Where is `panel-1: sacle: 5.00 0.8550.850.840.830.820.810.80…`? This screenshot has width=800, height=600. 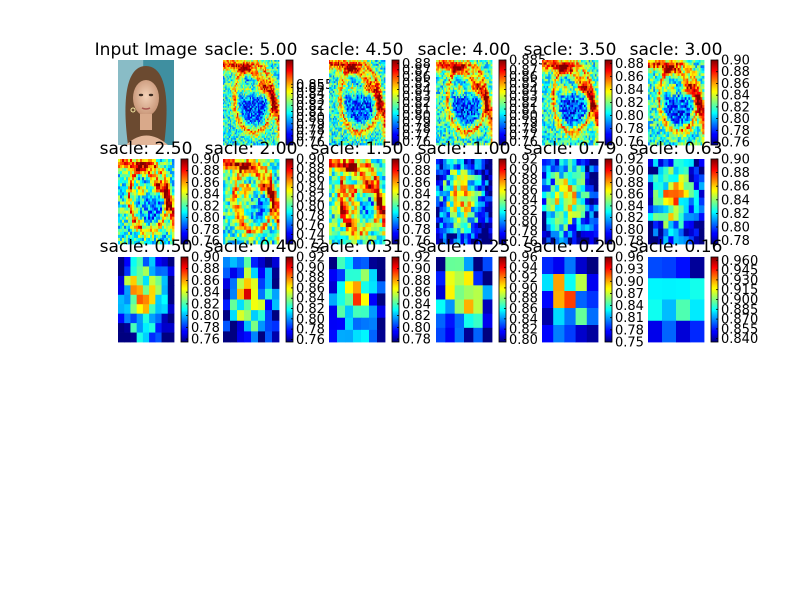
panel-1: sacle: 5.00 0.8550.850.840.830.820.810.80… is located at coordinates (269, 95).